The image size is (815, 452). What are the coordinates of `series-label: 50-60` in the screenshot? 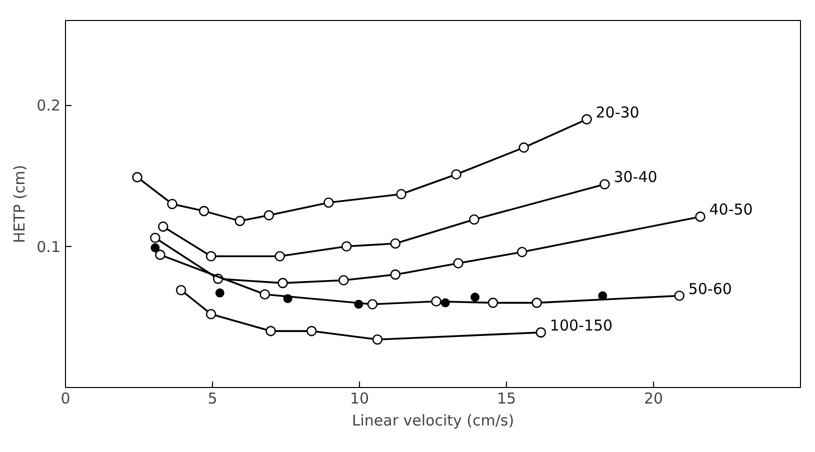 It's located at (710, 289).